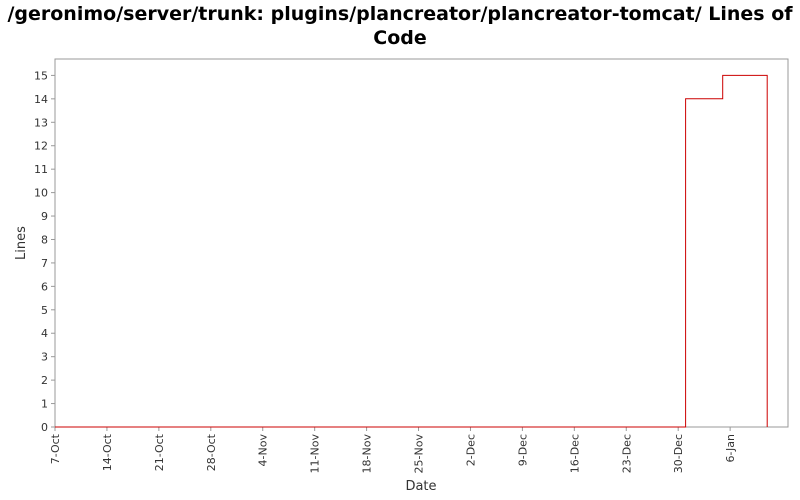 The image size is (800, 500). Describe the element at coordinates (107, 452) in the screenshot. I see `x-tick-label: 14-Oct` at that location.